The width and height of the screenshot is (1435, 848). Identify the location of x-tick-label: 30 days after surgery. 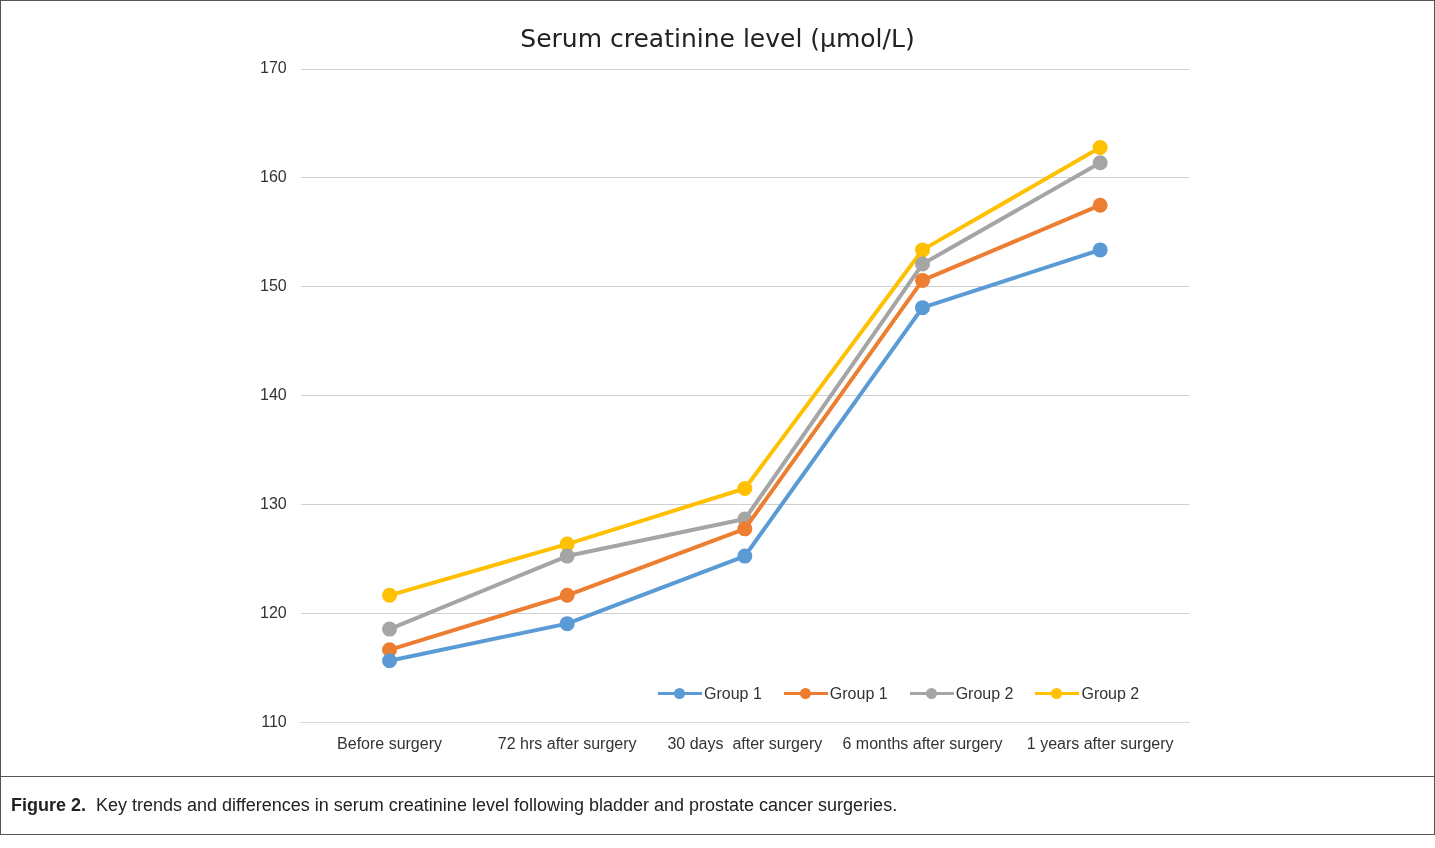
(745, 743).